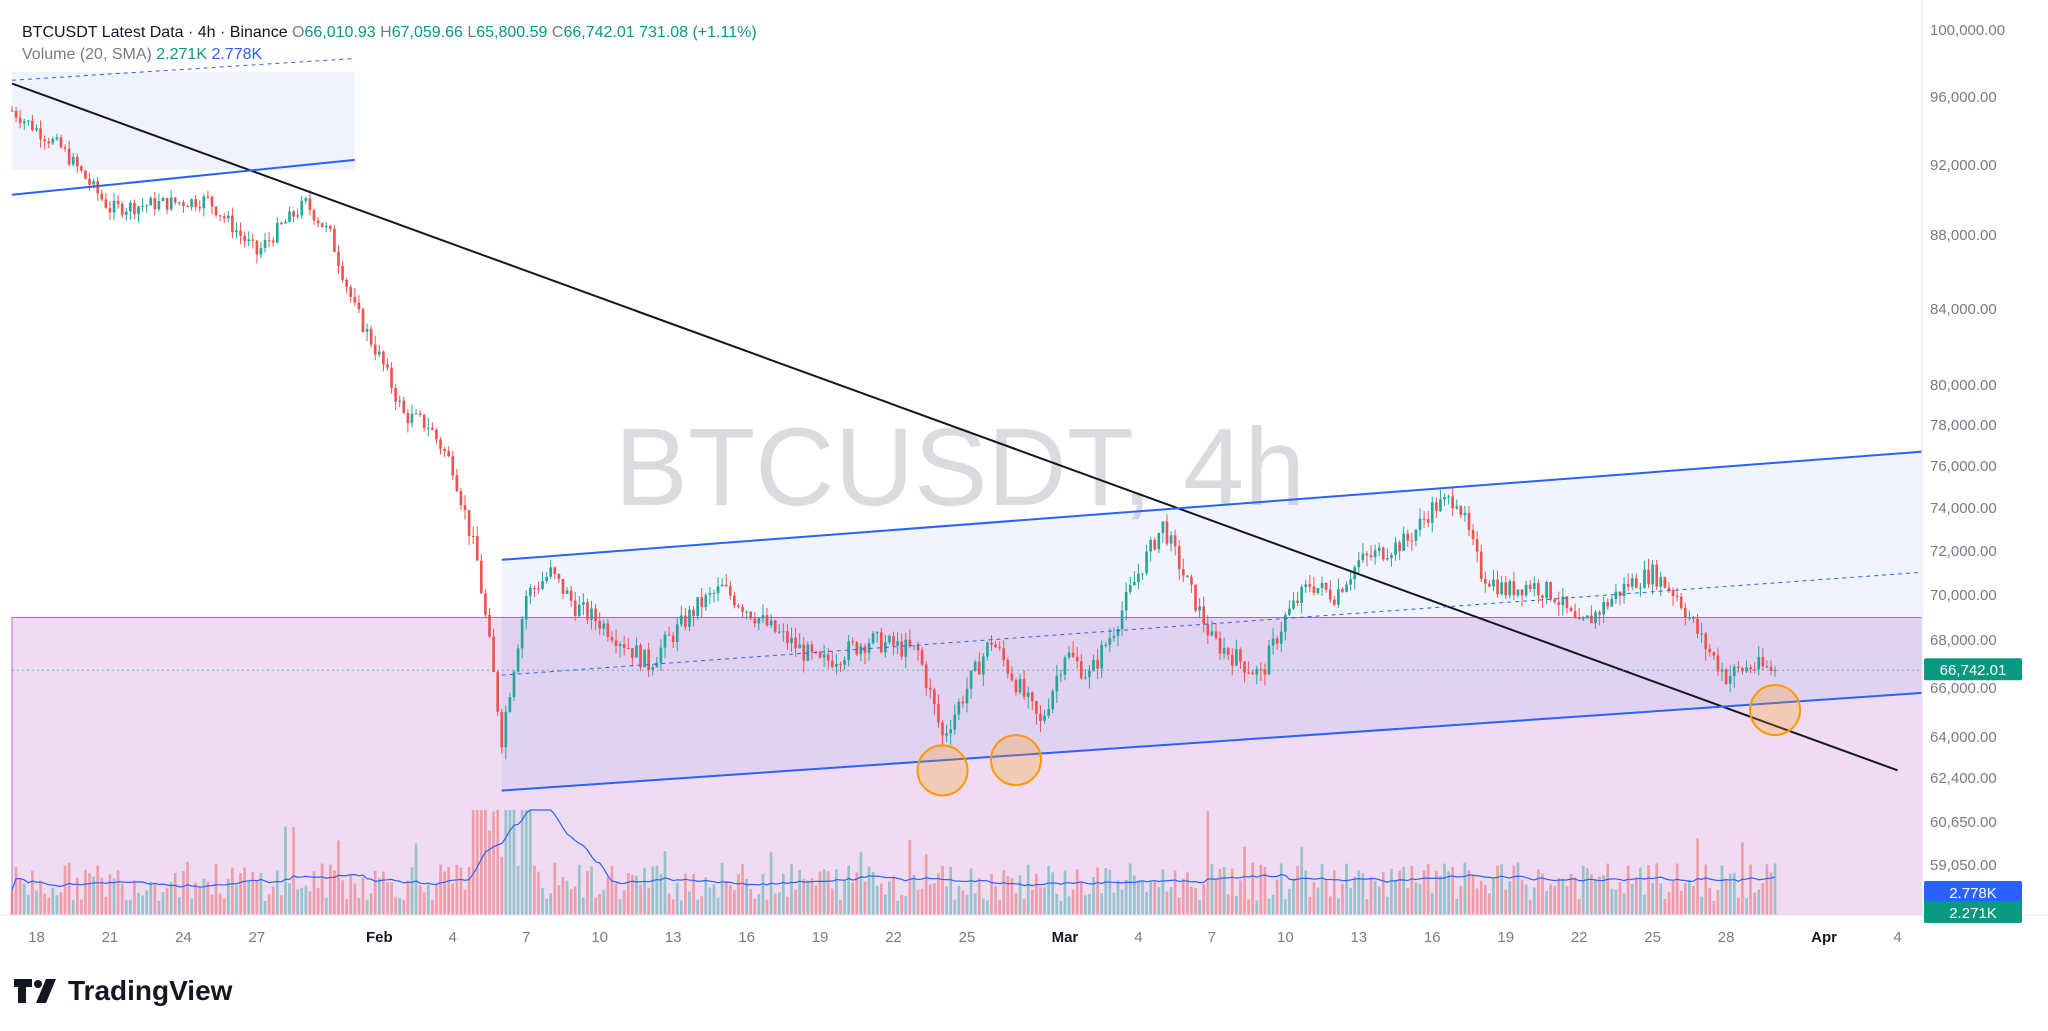  I want to click on highlight-circle, so click(1015, 760).